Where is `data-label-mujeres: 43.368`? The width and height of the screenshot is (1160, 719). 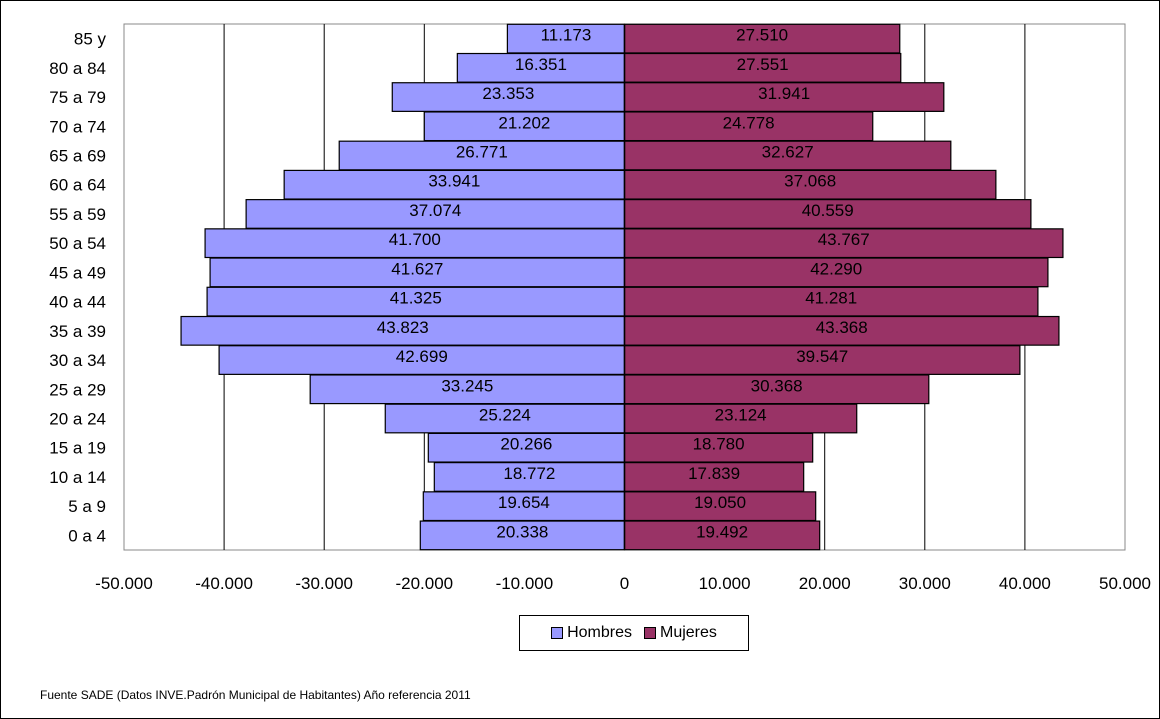 data-label-mujeres: 43.368 is located at coordinates (842, 327).